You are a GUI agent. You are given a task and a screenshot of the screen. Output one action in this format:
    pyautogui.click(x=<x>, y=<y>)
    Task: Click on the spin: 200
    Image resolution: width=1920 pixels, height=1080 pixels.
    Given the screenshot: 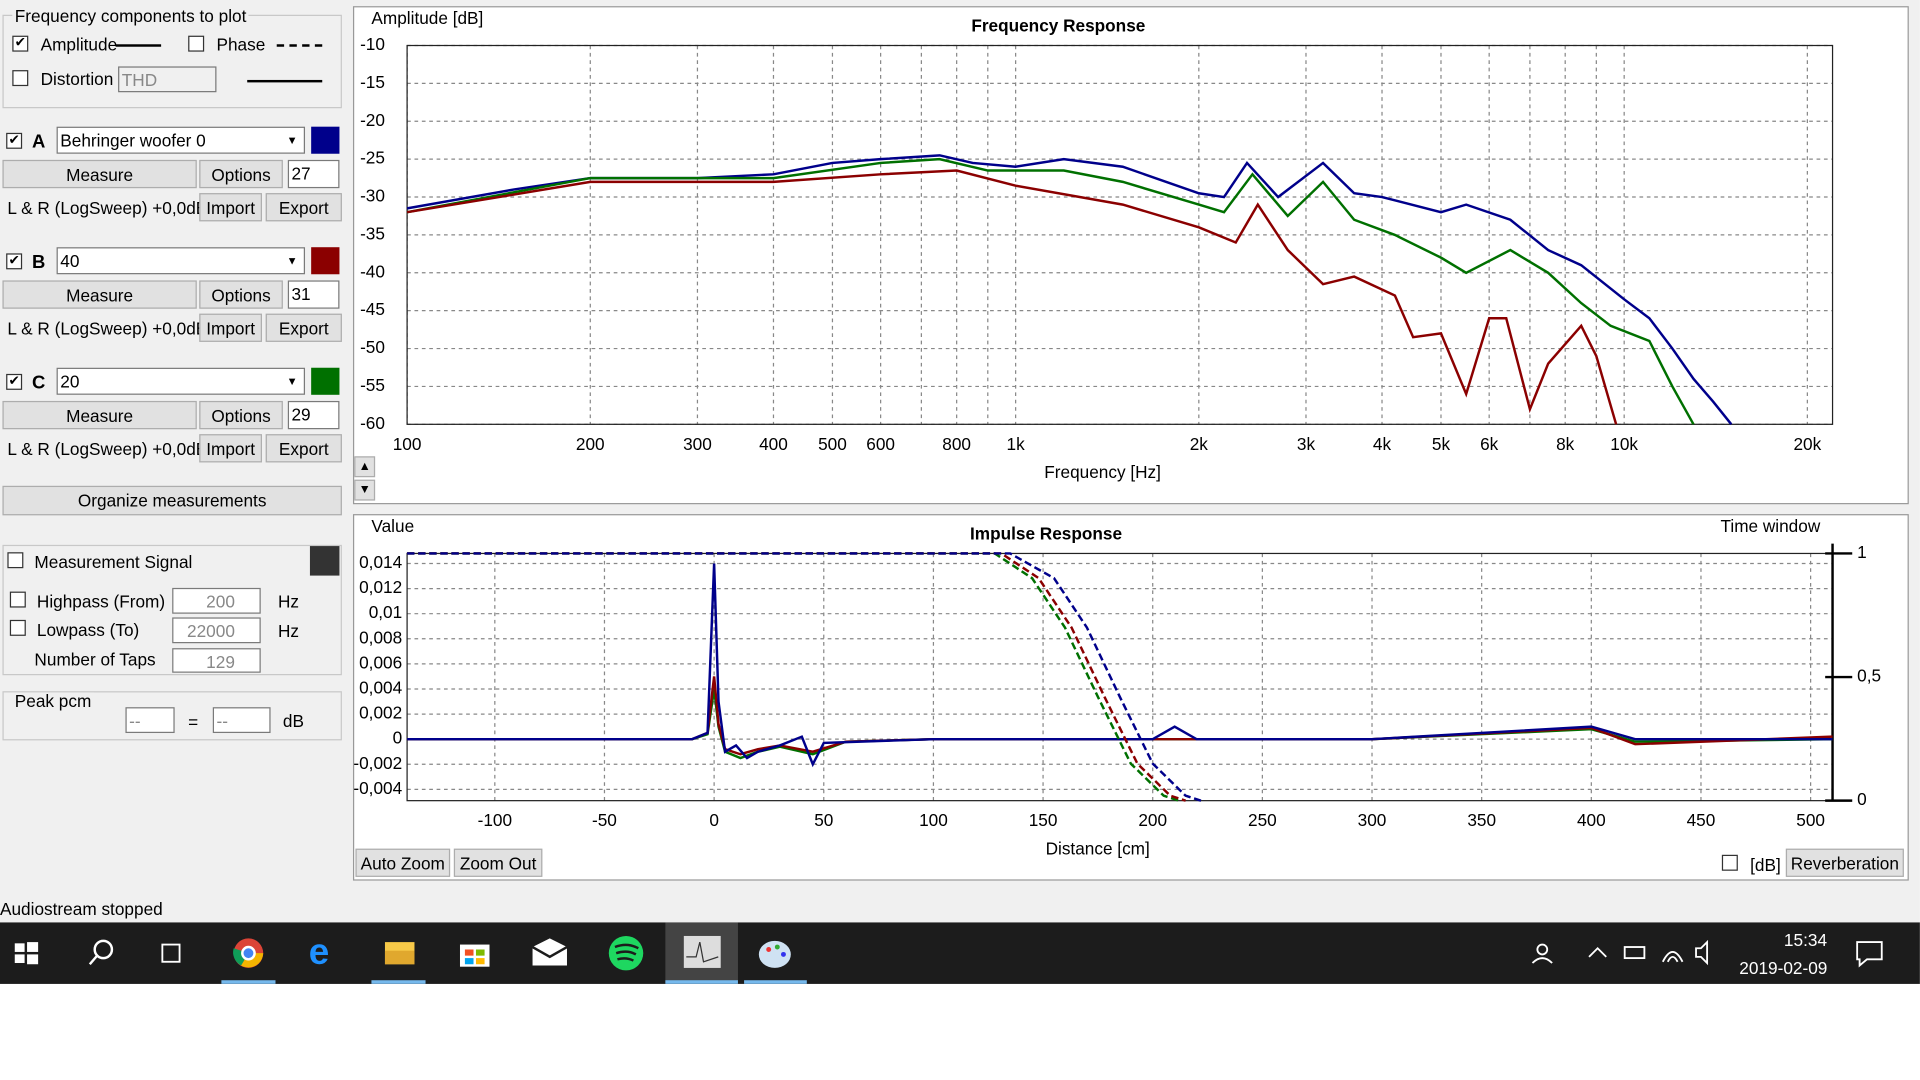 What is the action you would take?
    pyautogui.click(x=216, y=600)
    